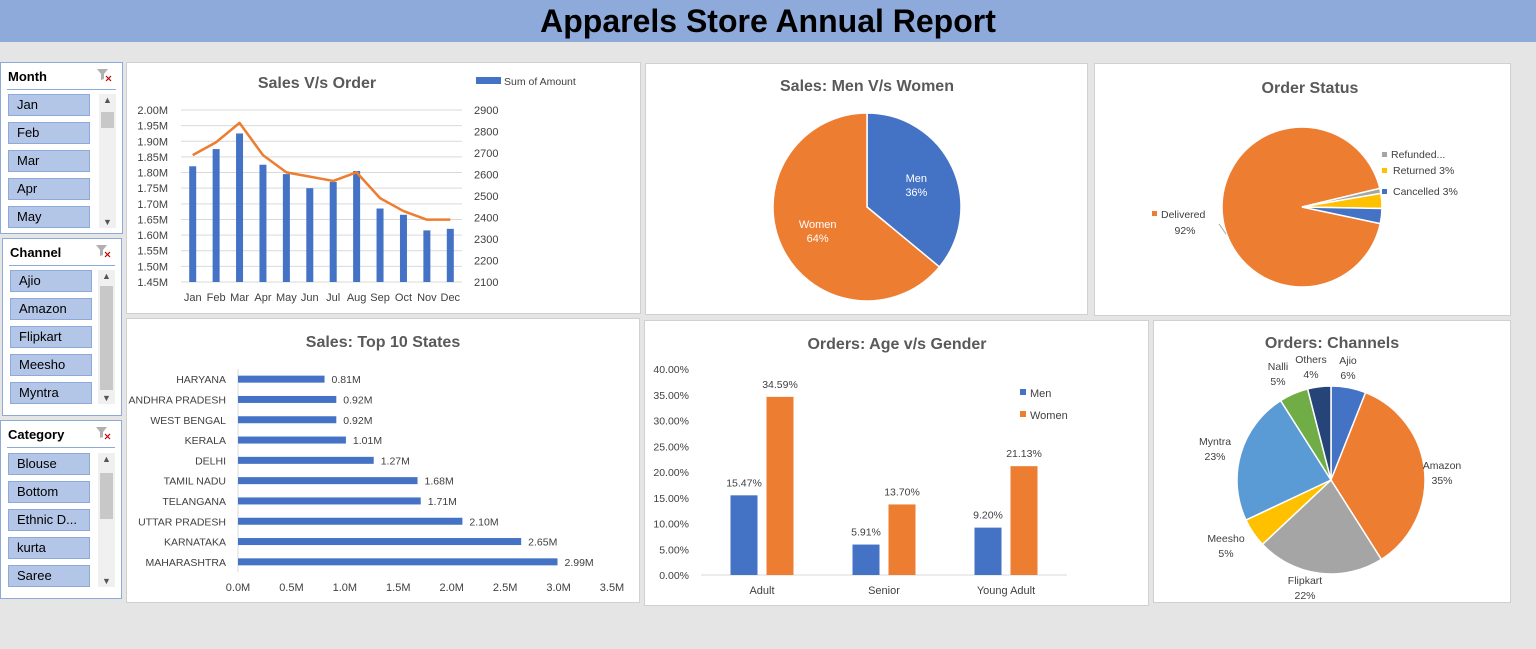 This screenshot has height=649, width=1536. What do you see at coordinates (1301, 207) in the screenshot?
I see `pie-slice-delivered` at bounding box center [1301, 207].